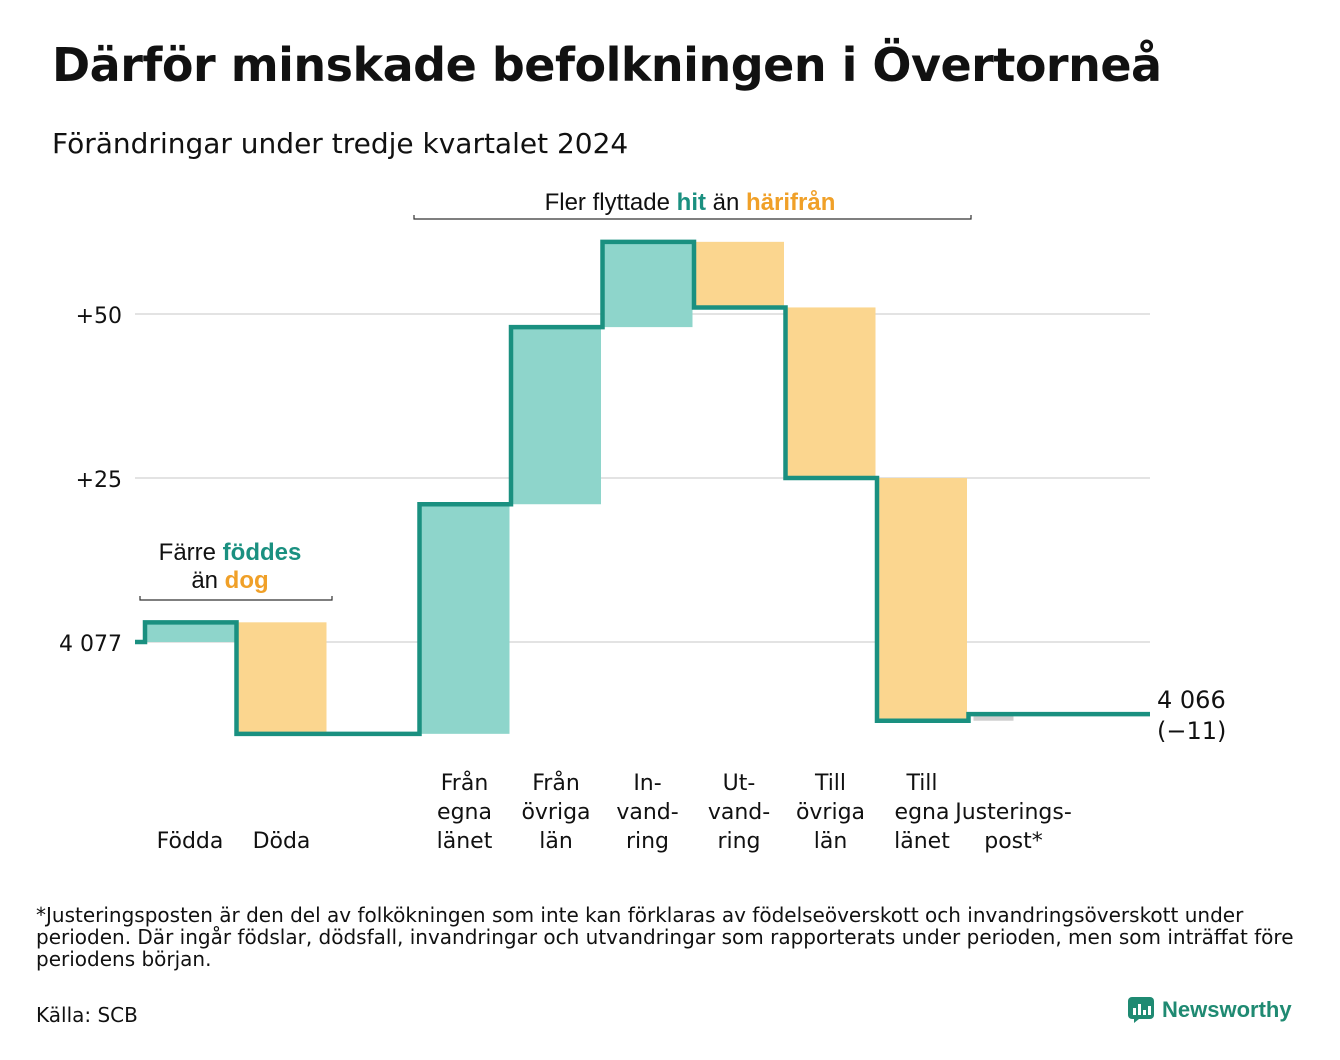  Describe the element at coordinates (258, 552) in the screenshot. I see `birth-death-annotation-text-part: föddes` at that location.